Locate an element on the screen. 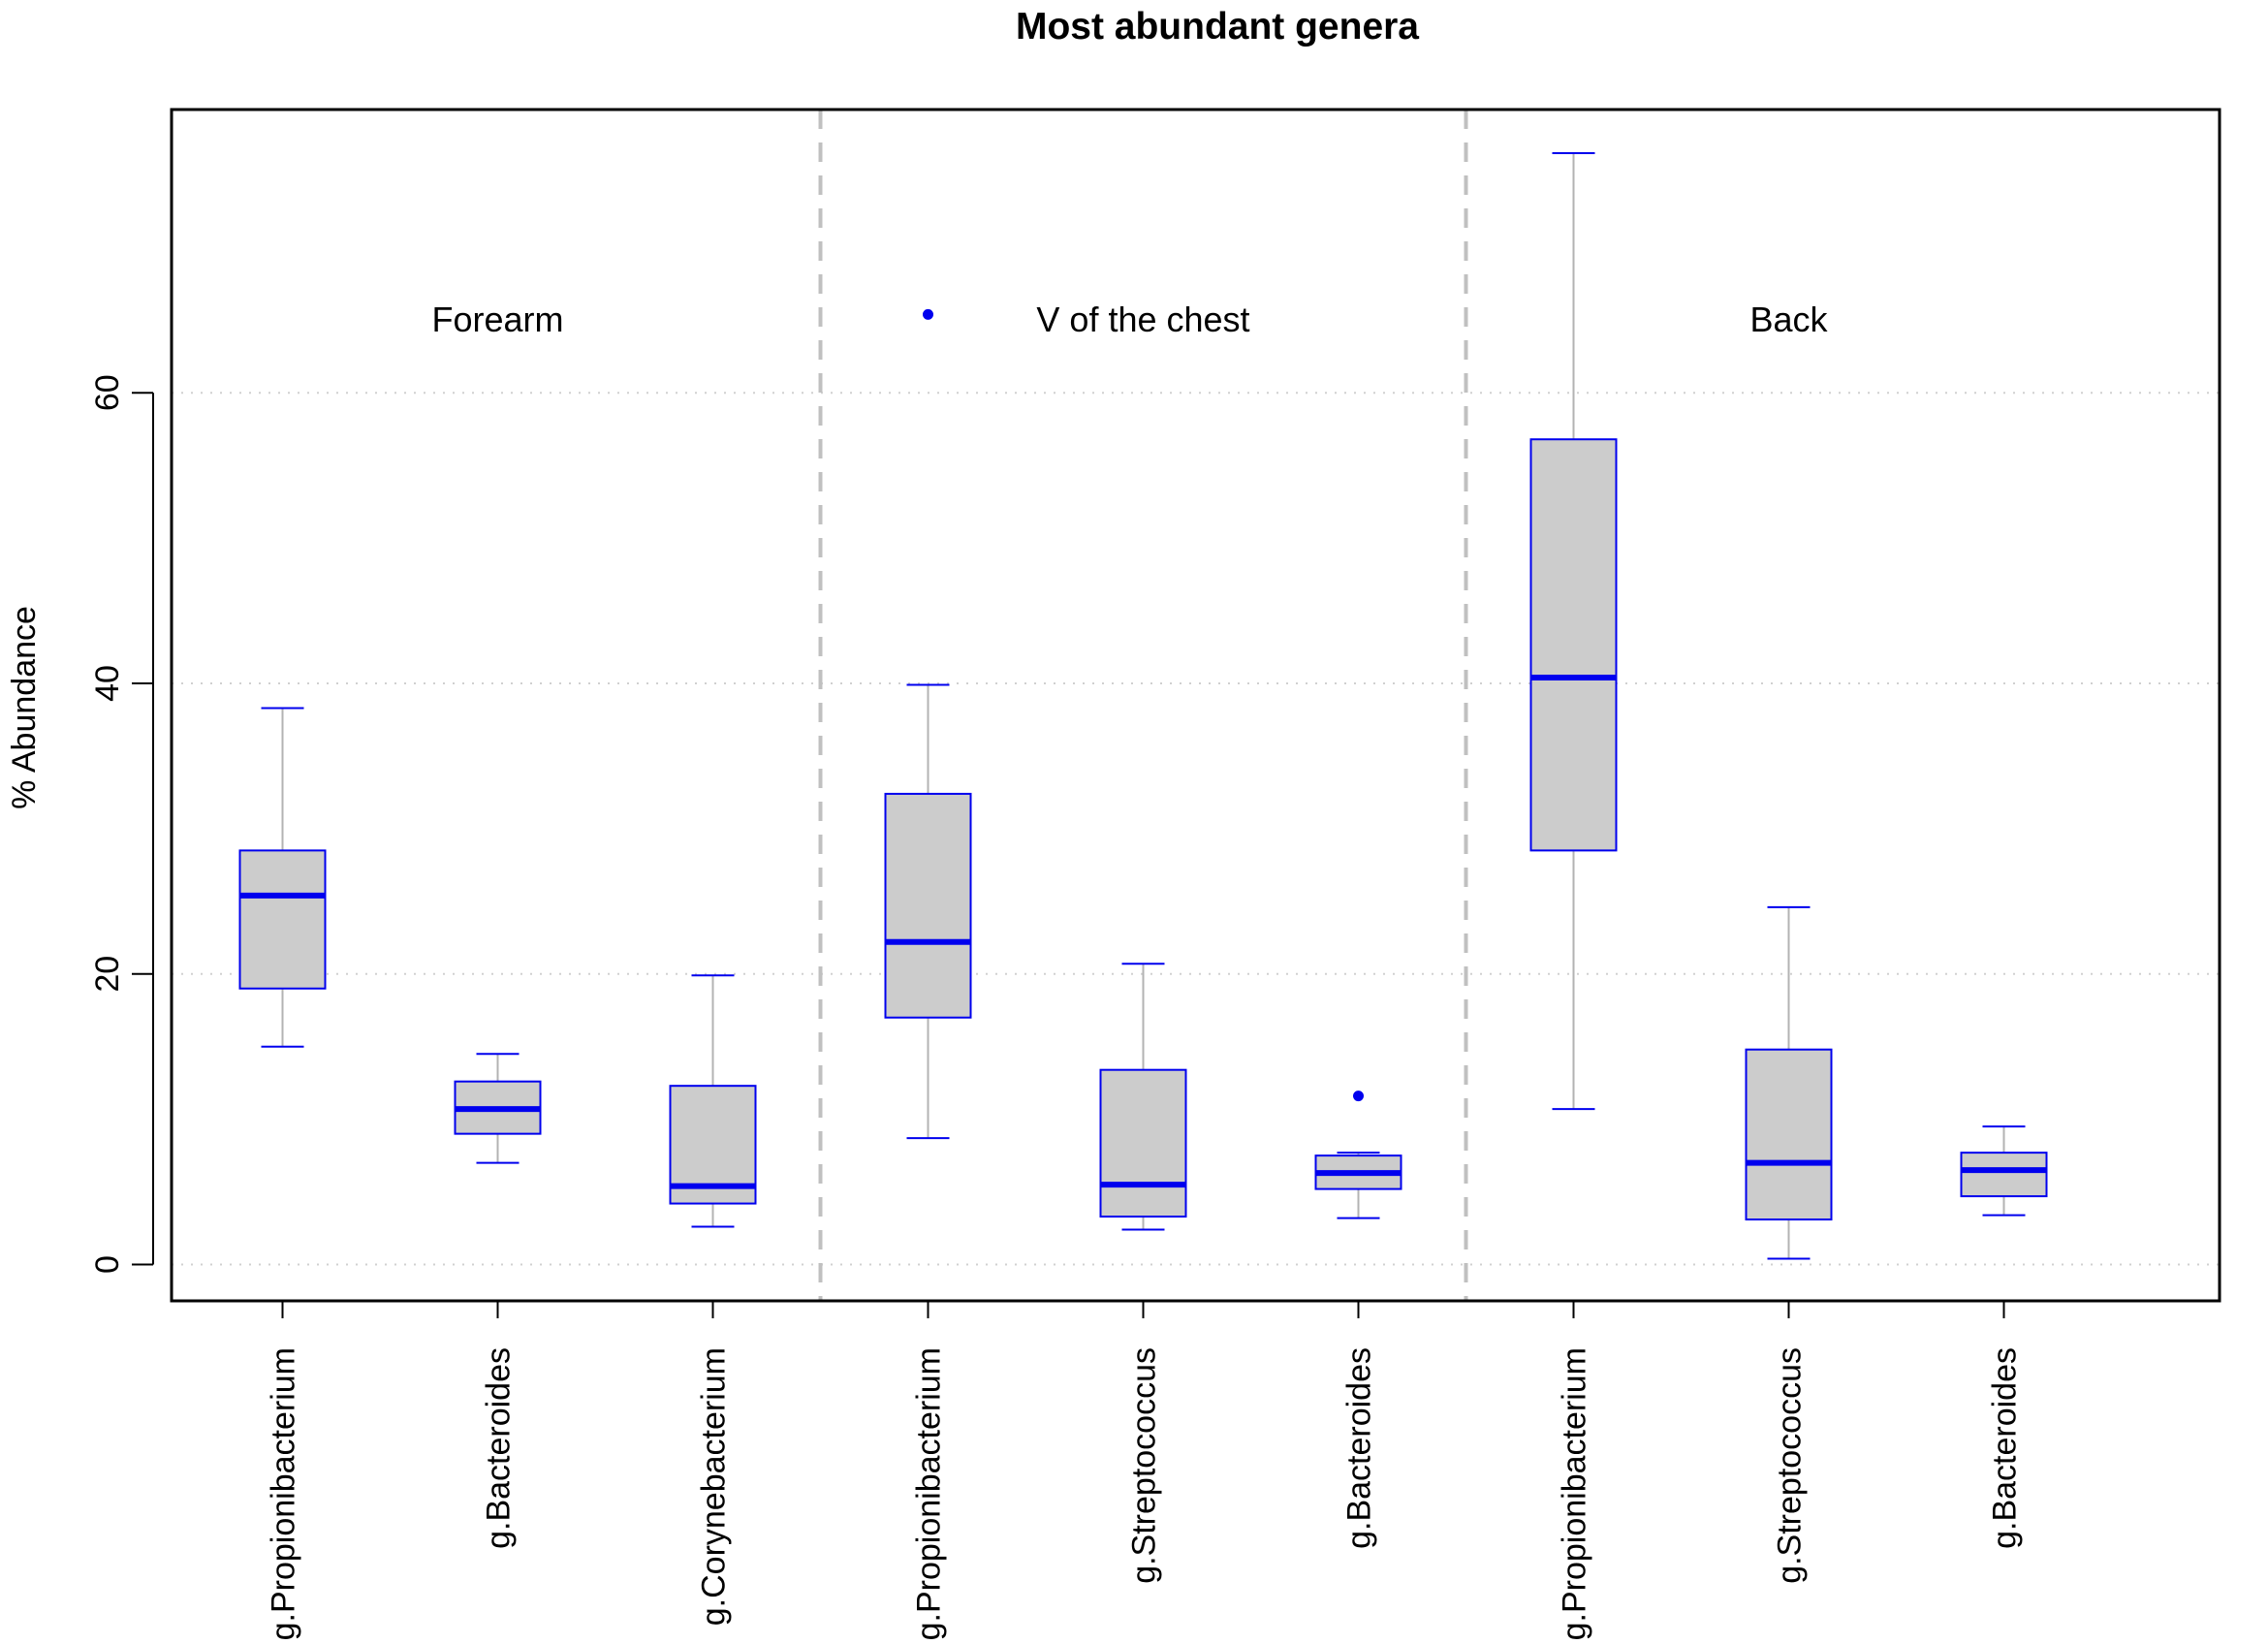 This screenshot has height=1644, width=2268. x-tick-label: g.Corynebacterium is located at coordinates (715, 1487).